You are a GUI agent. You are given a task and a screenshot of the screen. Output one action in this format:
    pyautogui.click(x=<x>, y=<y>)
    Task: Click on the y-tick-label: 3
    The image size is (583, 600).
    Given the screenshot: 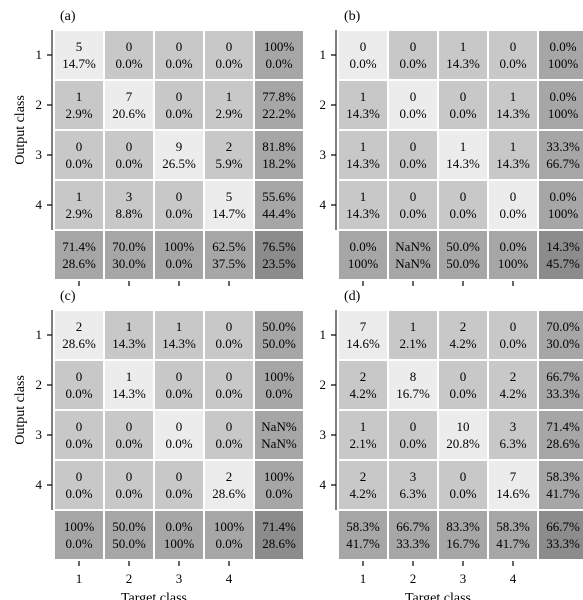 What is the action you would take?
    pyautogui.click(x=323, y=434)
    